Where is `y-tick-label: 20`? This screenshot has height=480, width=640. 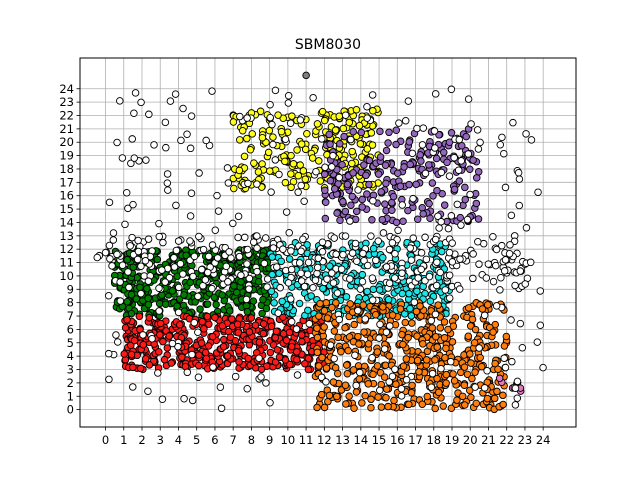 y-tick-label: 20 is located at coordinates (66, 142).